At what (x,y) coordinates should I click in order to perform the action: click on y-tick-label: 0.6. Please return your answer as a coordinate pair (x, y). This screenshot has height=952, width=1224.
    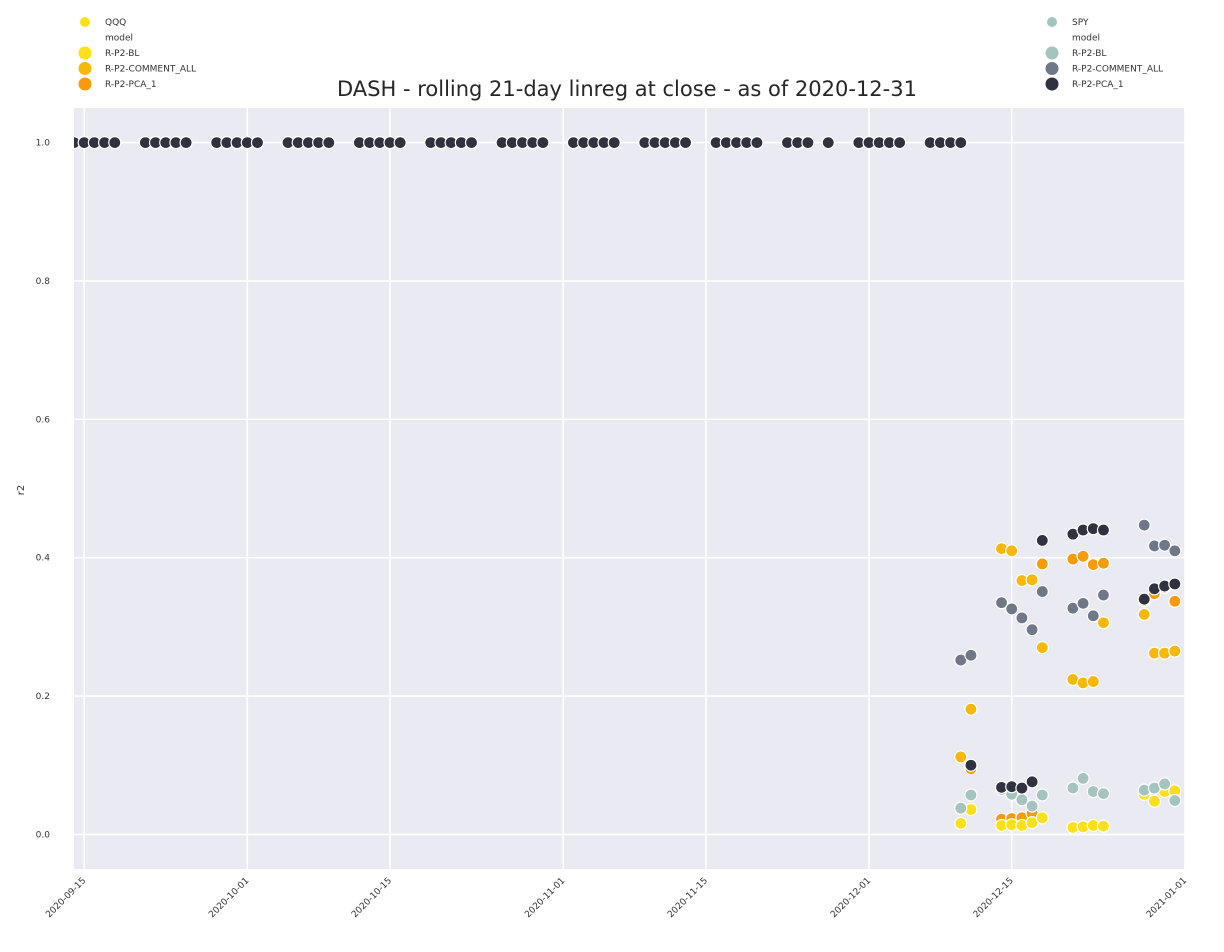
    Looking at the image, I should click on (43, 420).